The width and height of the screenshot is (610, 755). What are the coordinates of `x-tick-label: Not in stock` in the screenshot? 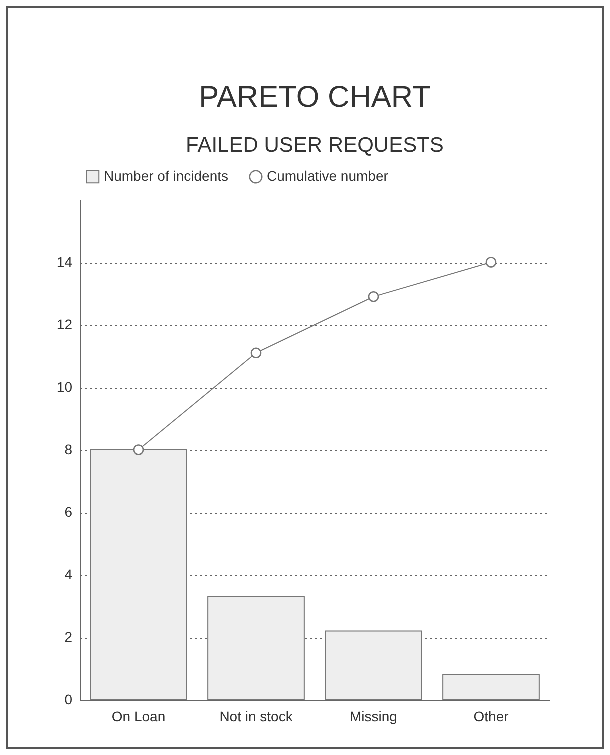 It's located at (257, 716).